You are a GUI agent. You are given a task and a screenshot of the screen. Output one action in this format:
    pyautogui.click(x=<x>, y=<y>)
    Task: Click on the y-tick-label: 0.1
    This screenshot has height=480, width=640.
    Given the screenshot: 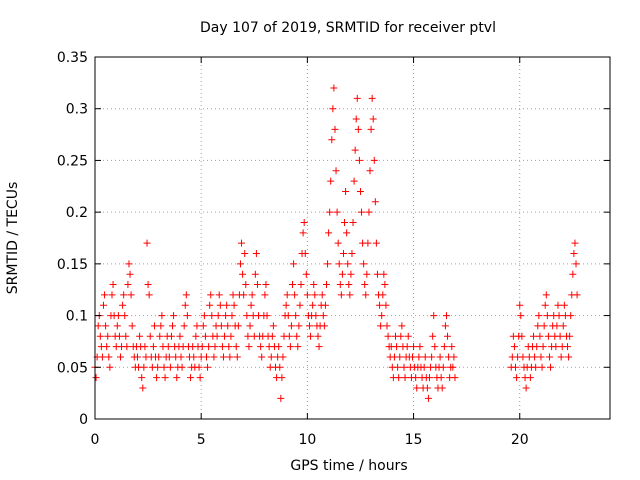 What is the action you would take?
    pyautogui.click(x=77, y=317)
    